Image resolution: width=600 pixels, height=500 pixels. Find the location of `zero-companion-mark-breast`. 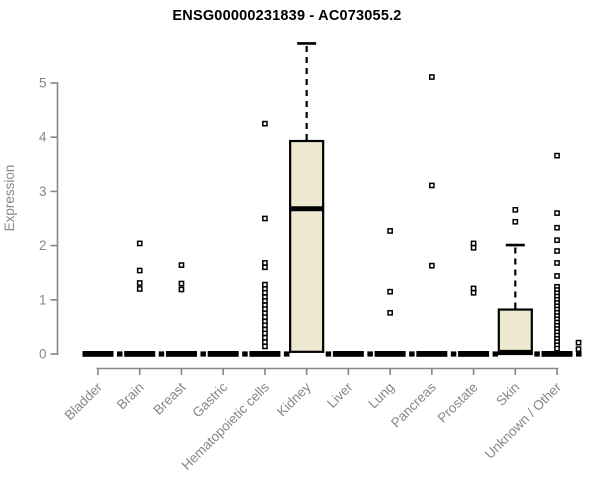

zero-companion-mark-breast is located at coordinates (203, 354).